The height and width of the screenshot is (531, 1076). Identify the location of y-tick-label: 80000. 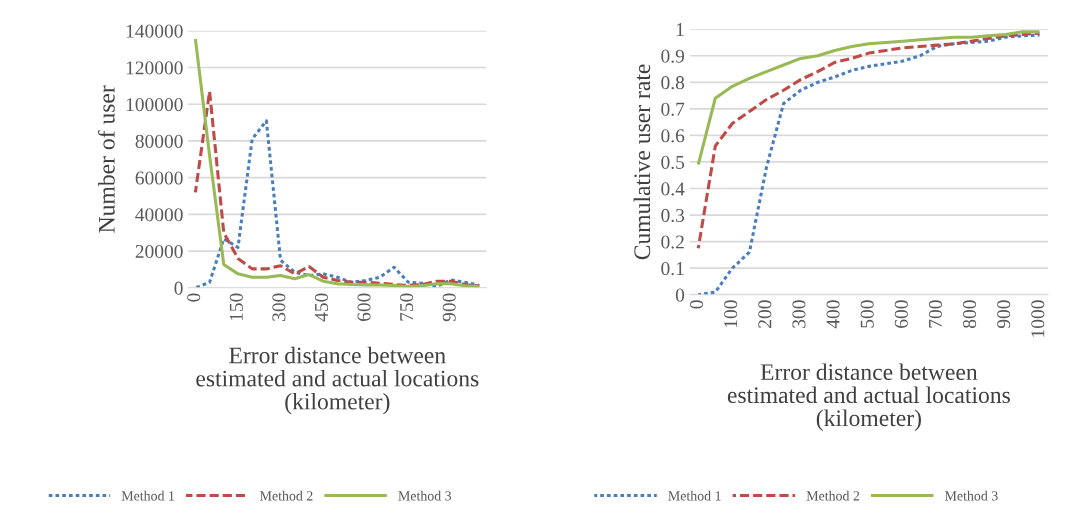
(159, 141).